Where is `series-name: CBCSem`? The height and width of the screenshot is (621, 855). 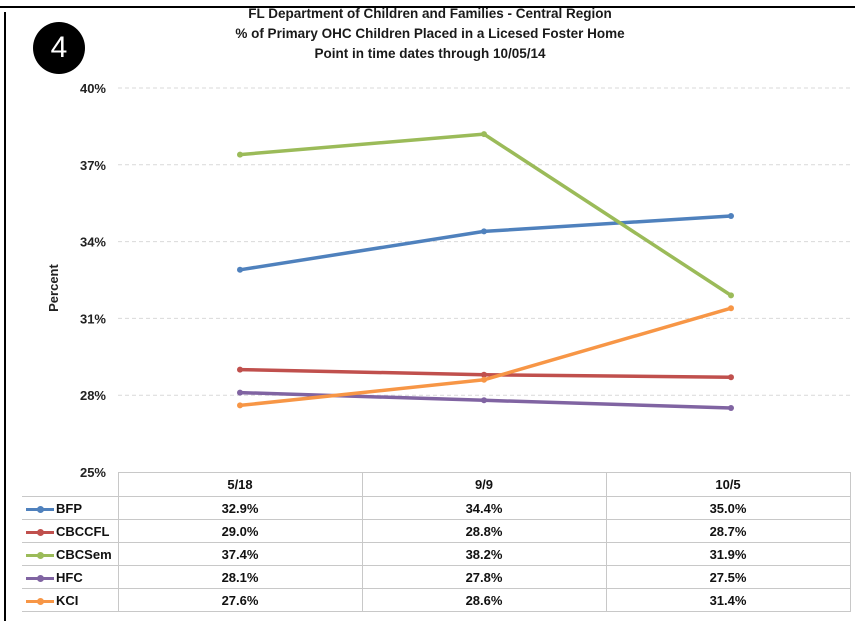 series-name: CBCSem is located at coordinates (84, 554).